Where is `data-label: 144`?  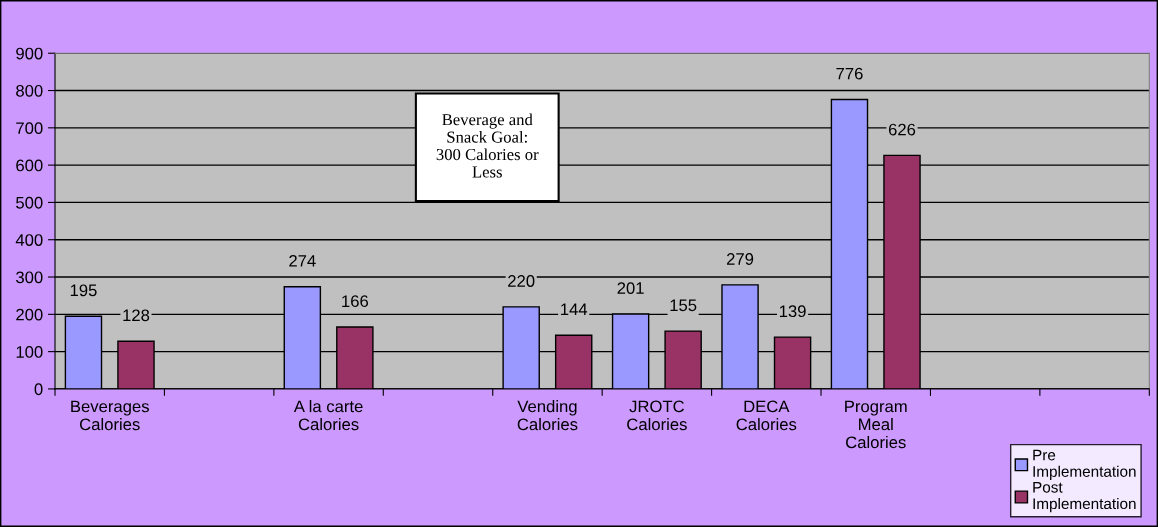
data-label: 144 is located at coordinates (574, 309).